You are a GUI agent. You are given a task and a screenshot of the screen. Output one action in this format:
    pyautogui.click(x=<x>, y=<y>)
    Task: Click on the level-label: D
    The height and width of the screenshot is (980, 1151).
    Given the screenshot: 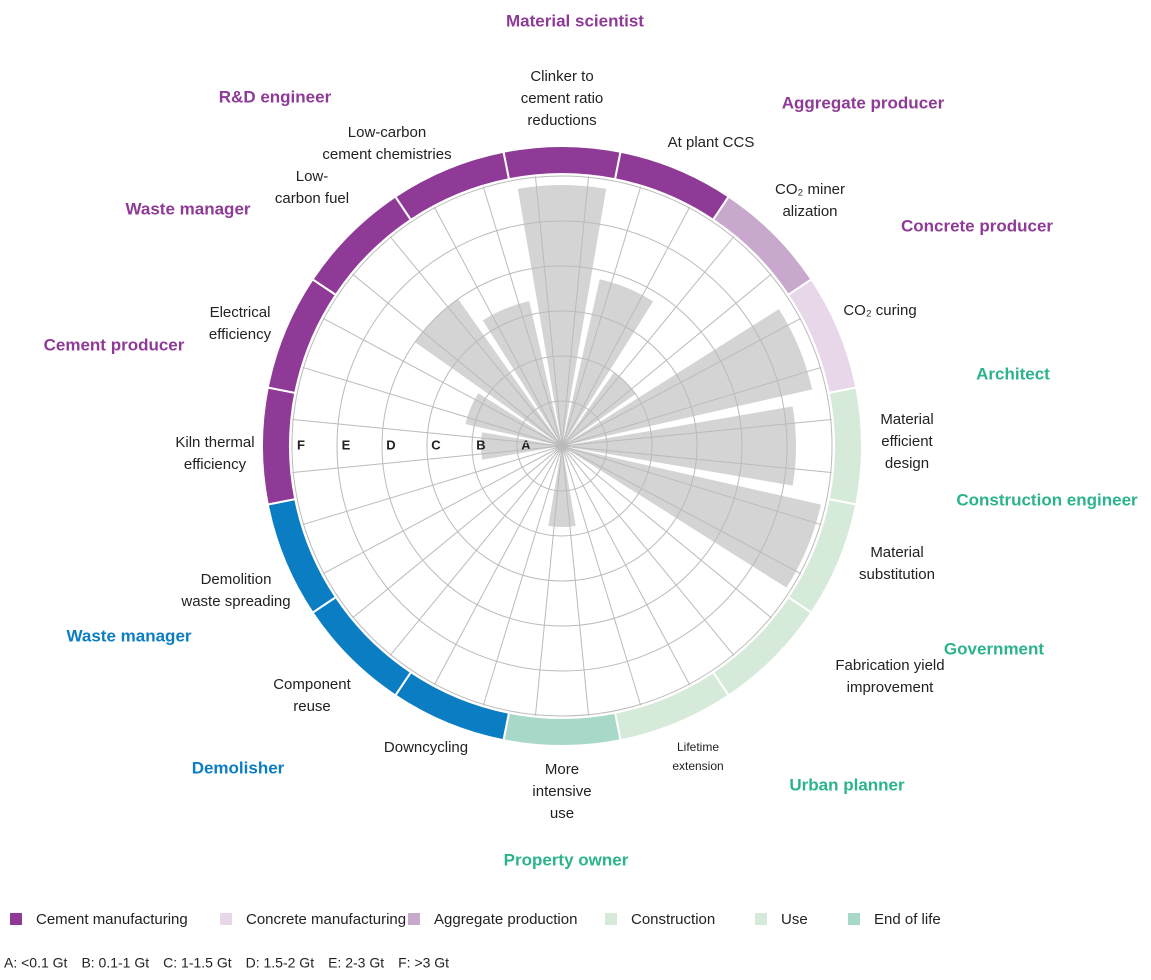 What is the action you would take?
    pyautogui.click(x=390, y=444)
    